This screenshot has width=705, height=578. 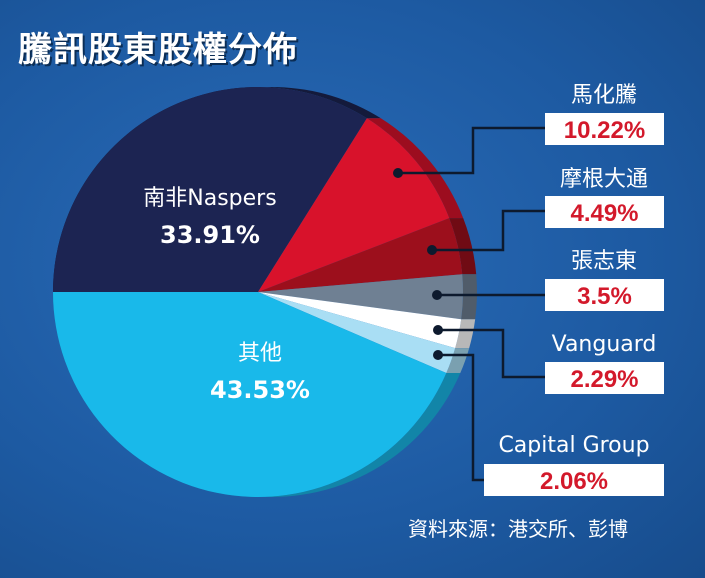 I want to click on slice-name-label: 其他, so click(x=260, y=353).